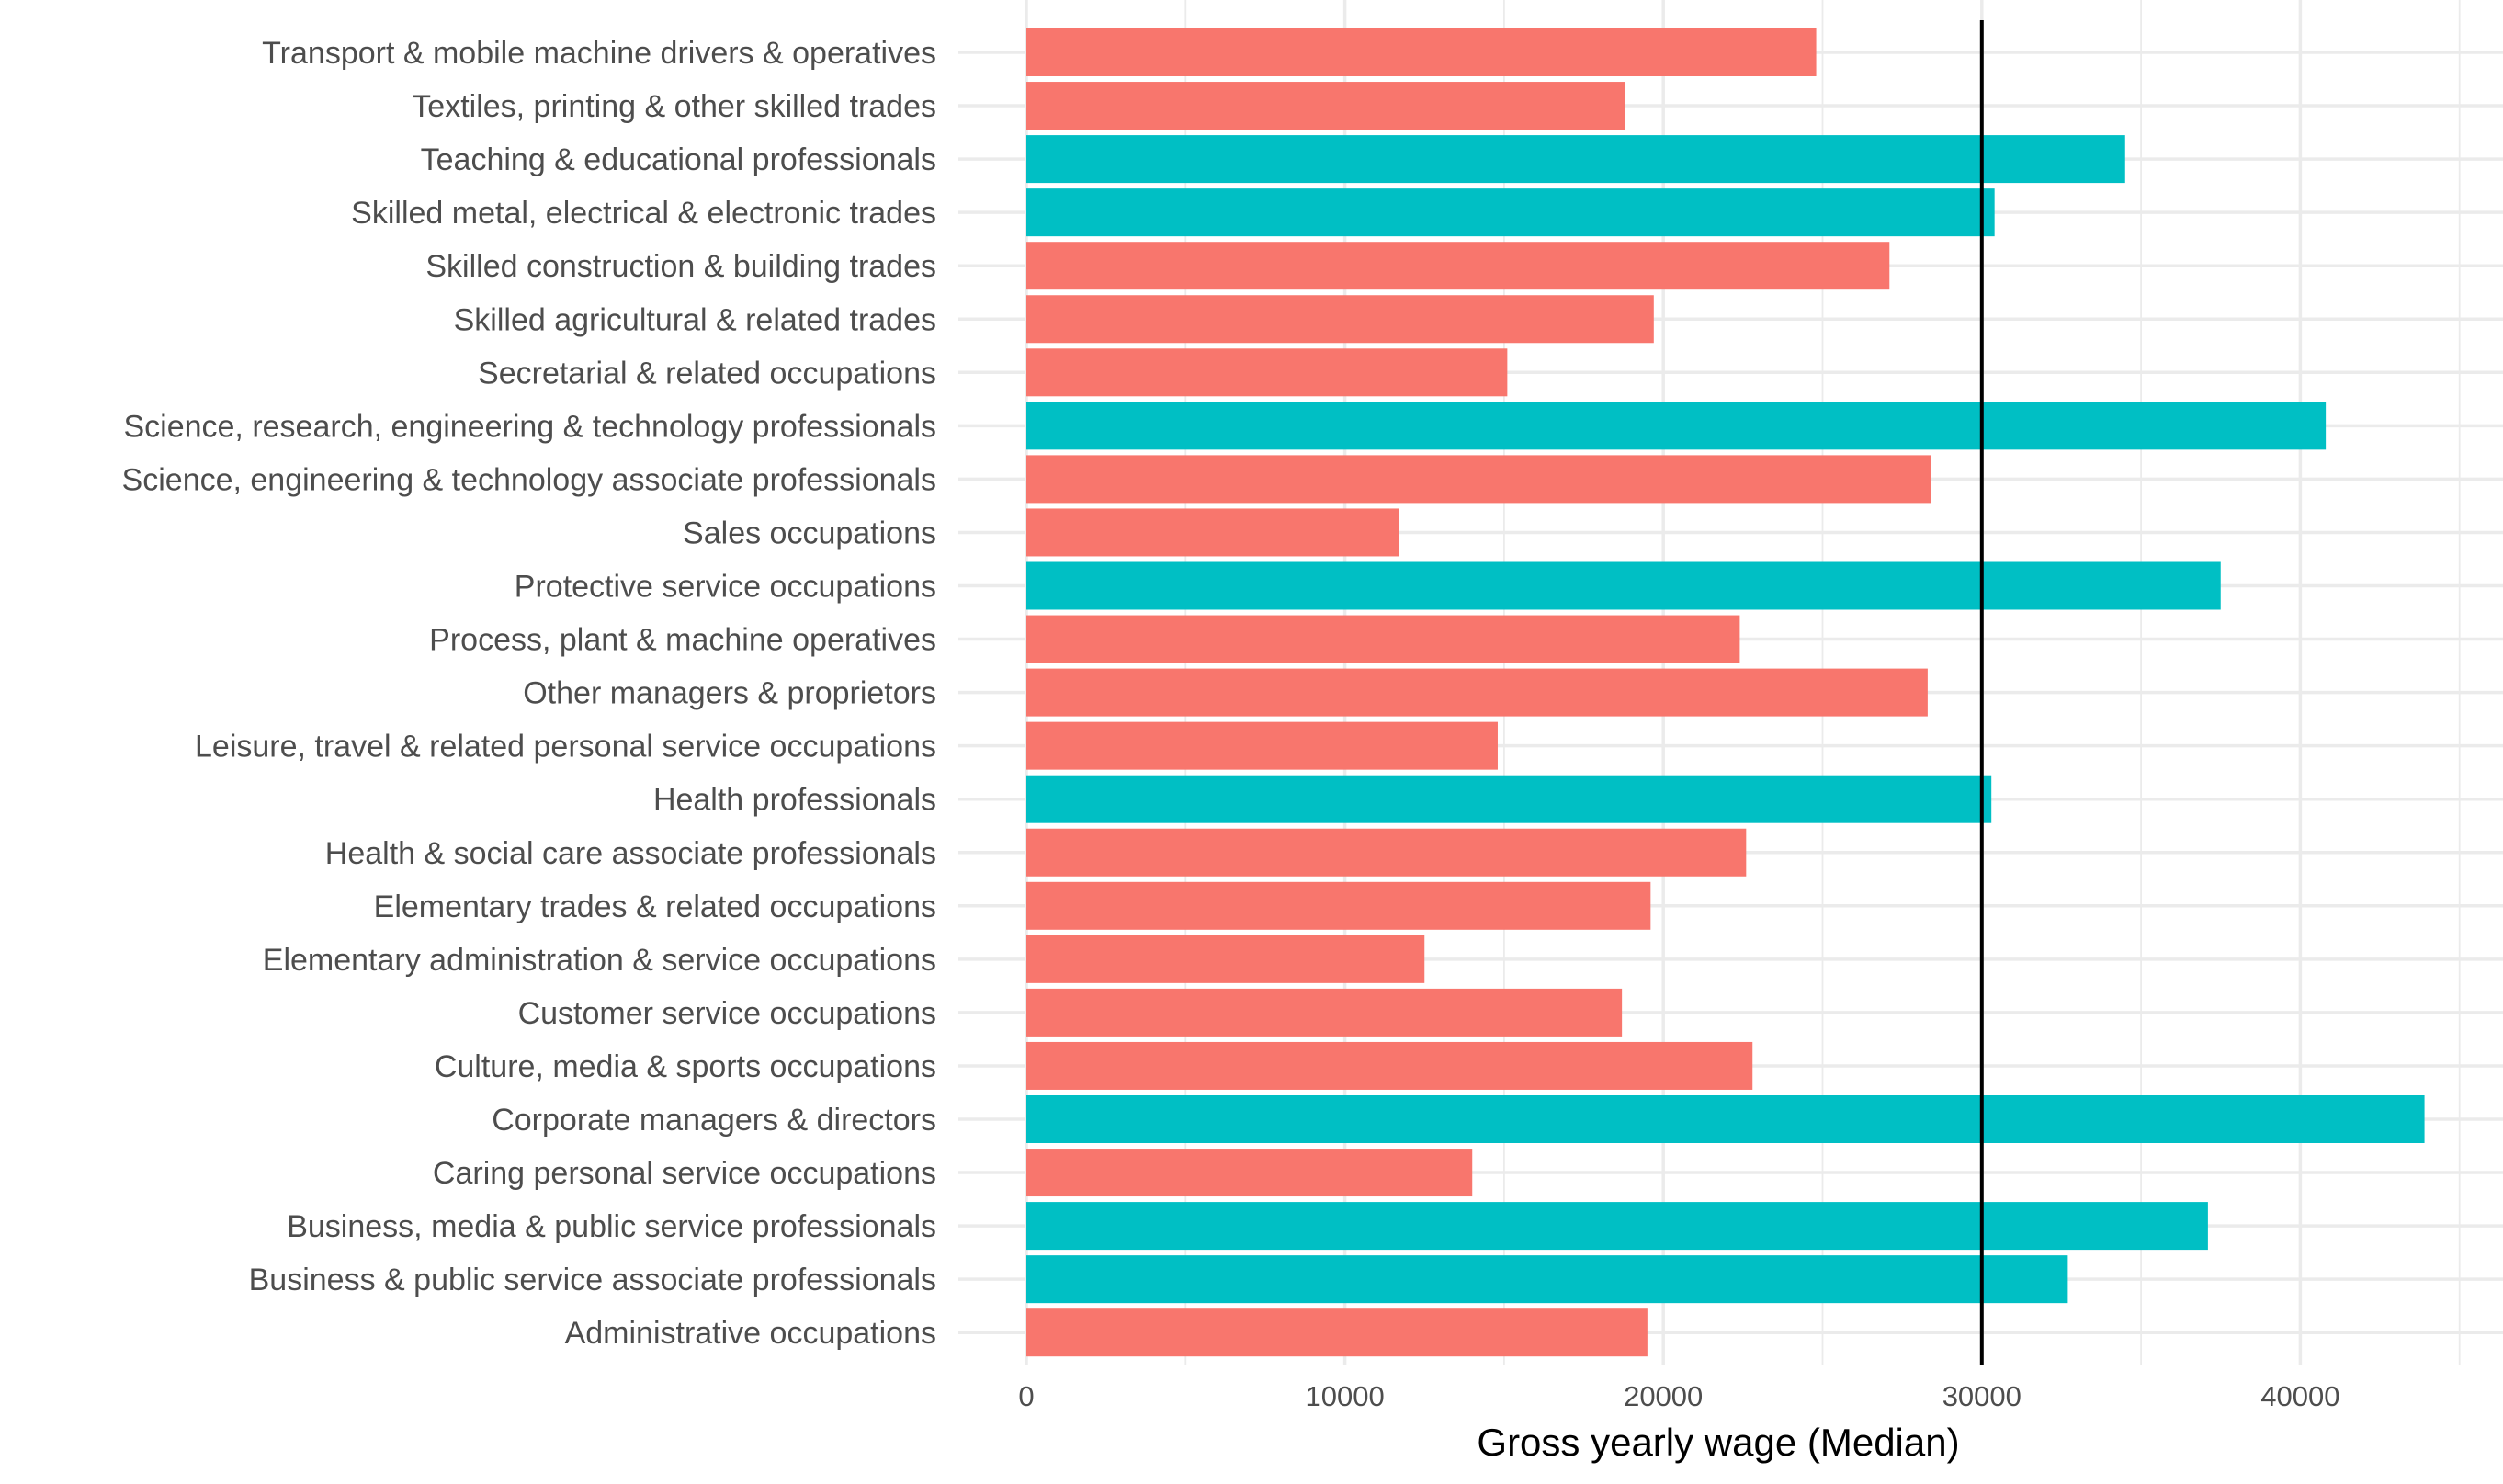 The image size is (2503, 1484). I want to click on category-label: Other managers & proprietors, so click(729, 693).